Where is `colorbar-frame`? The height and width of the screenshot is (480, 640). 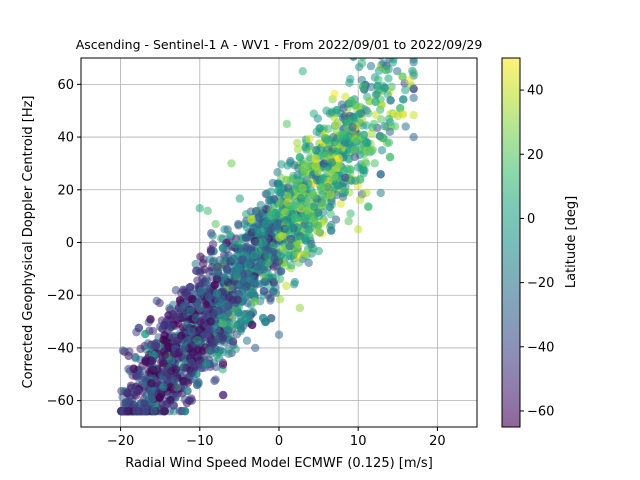
colorbar-frame is located at coordinates (511, 242).